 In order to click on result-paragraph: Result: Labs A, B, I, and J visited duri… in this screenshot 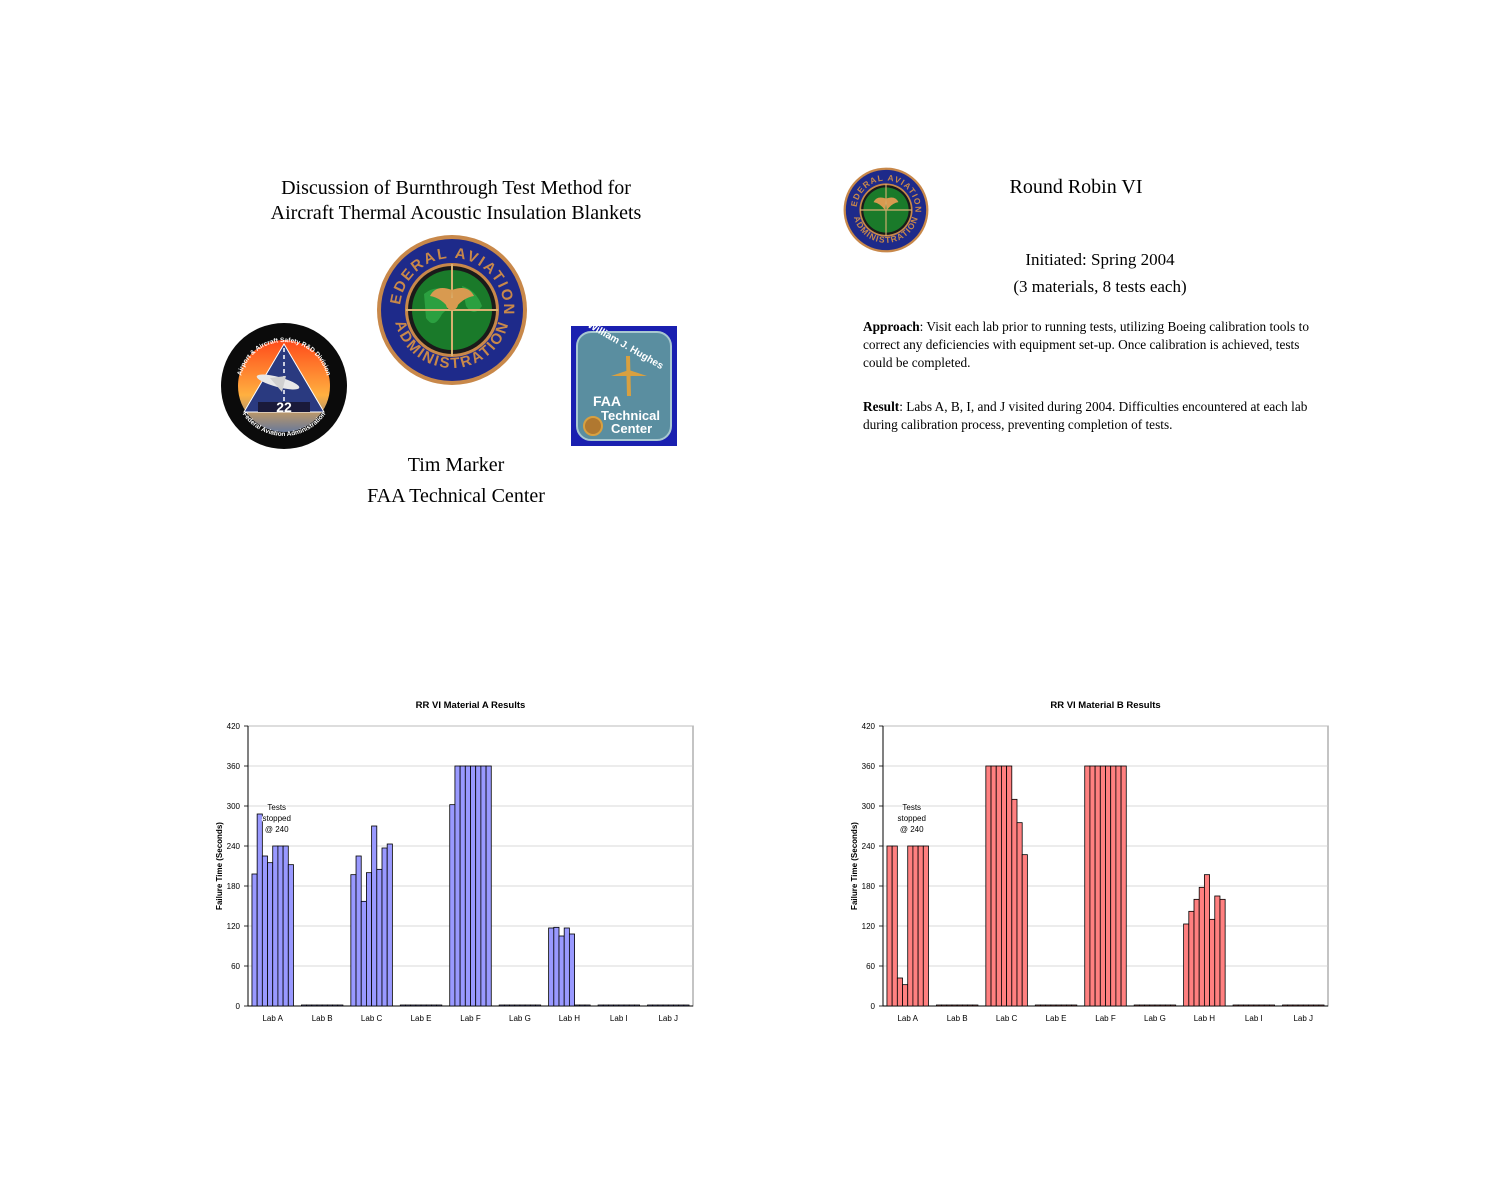, I will do `click(1088, 416)`.